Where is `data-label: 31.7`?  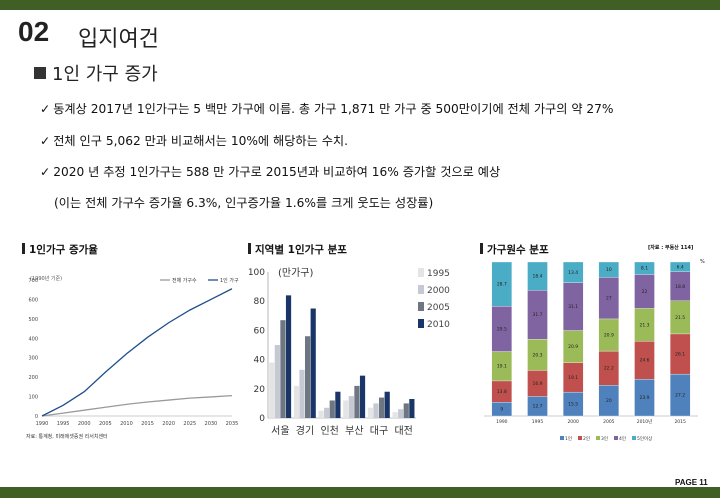
data-label: 31.7 is located at coordinates (537, 315).